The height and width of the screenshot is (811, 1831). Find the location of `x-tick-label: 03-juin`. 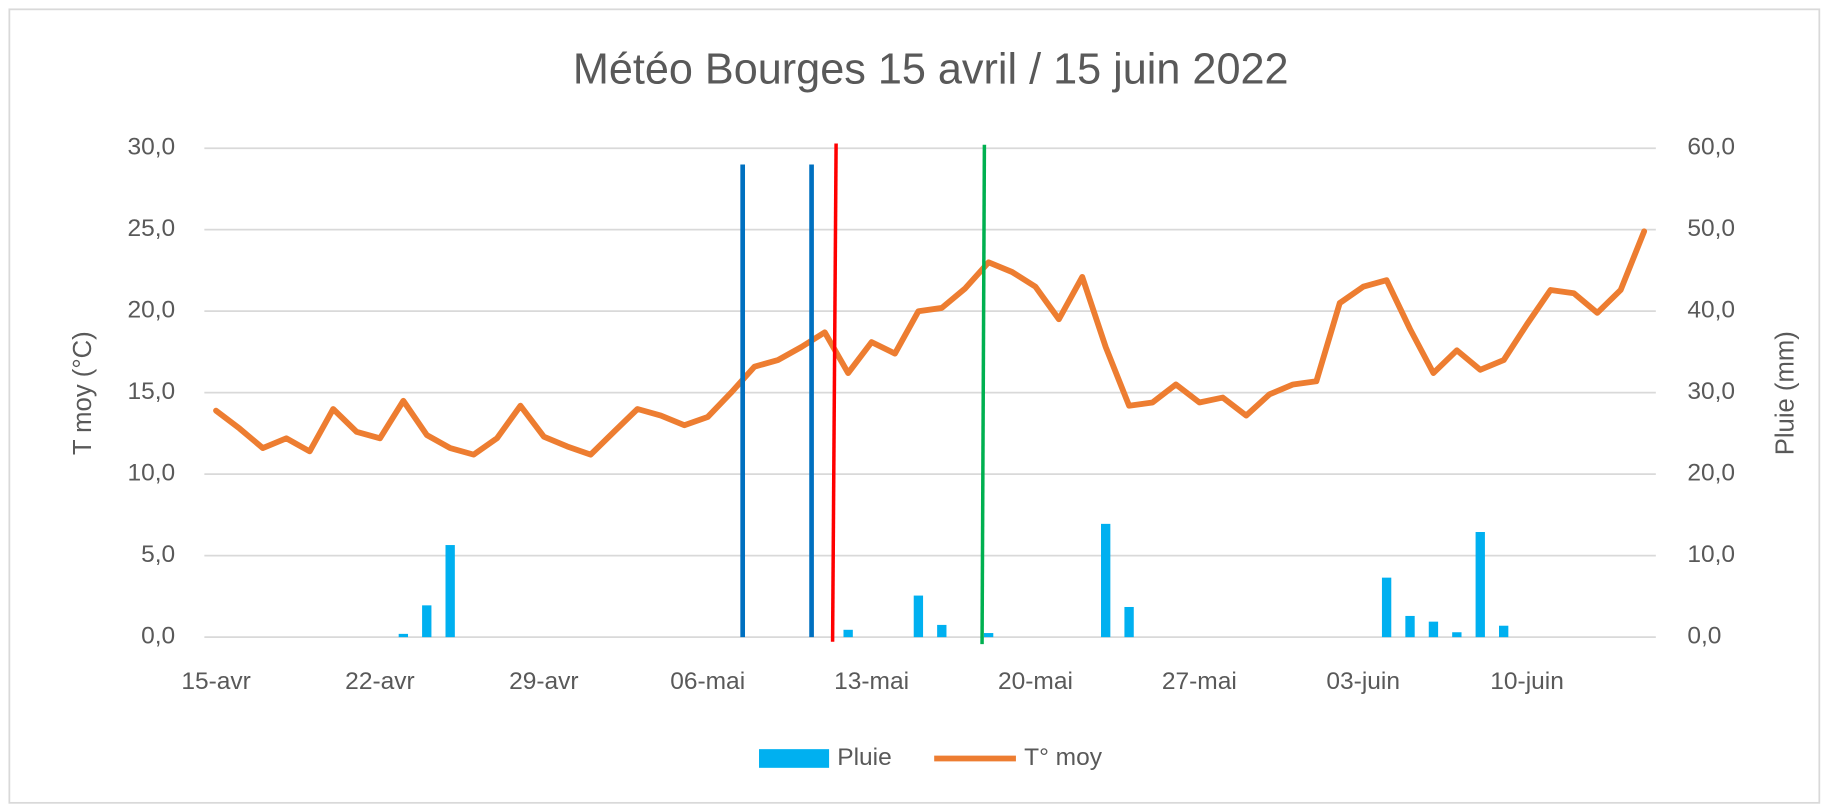

x-tick-label: 03-juin is located at coordinates (1363, 681).